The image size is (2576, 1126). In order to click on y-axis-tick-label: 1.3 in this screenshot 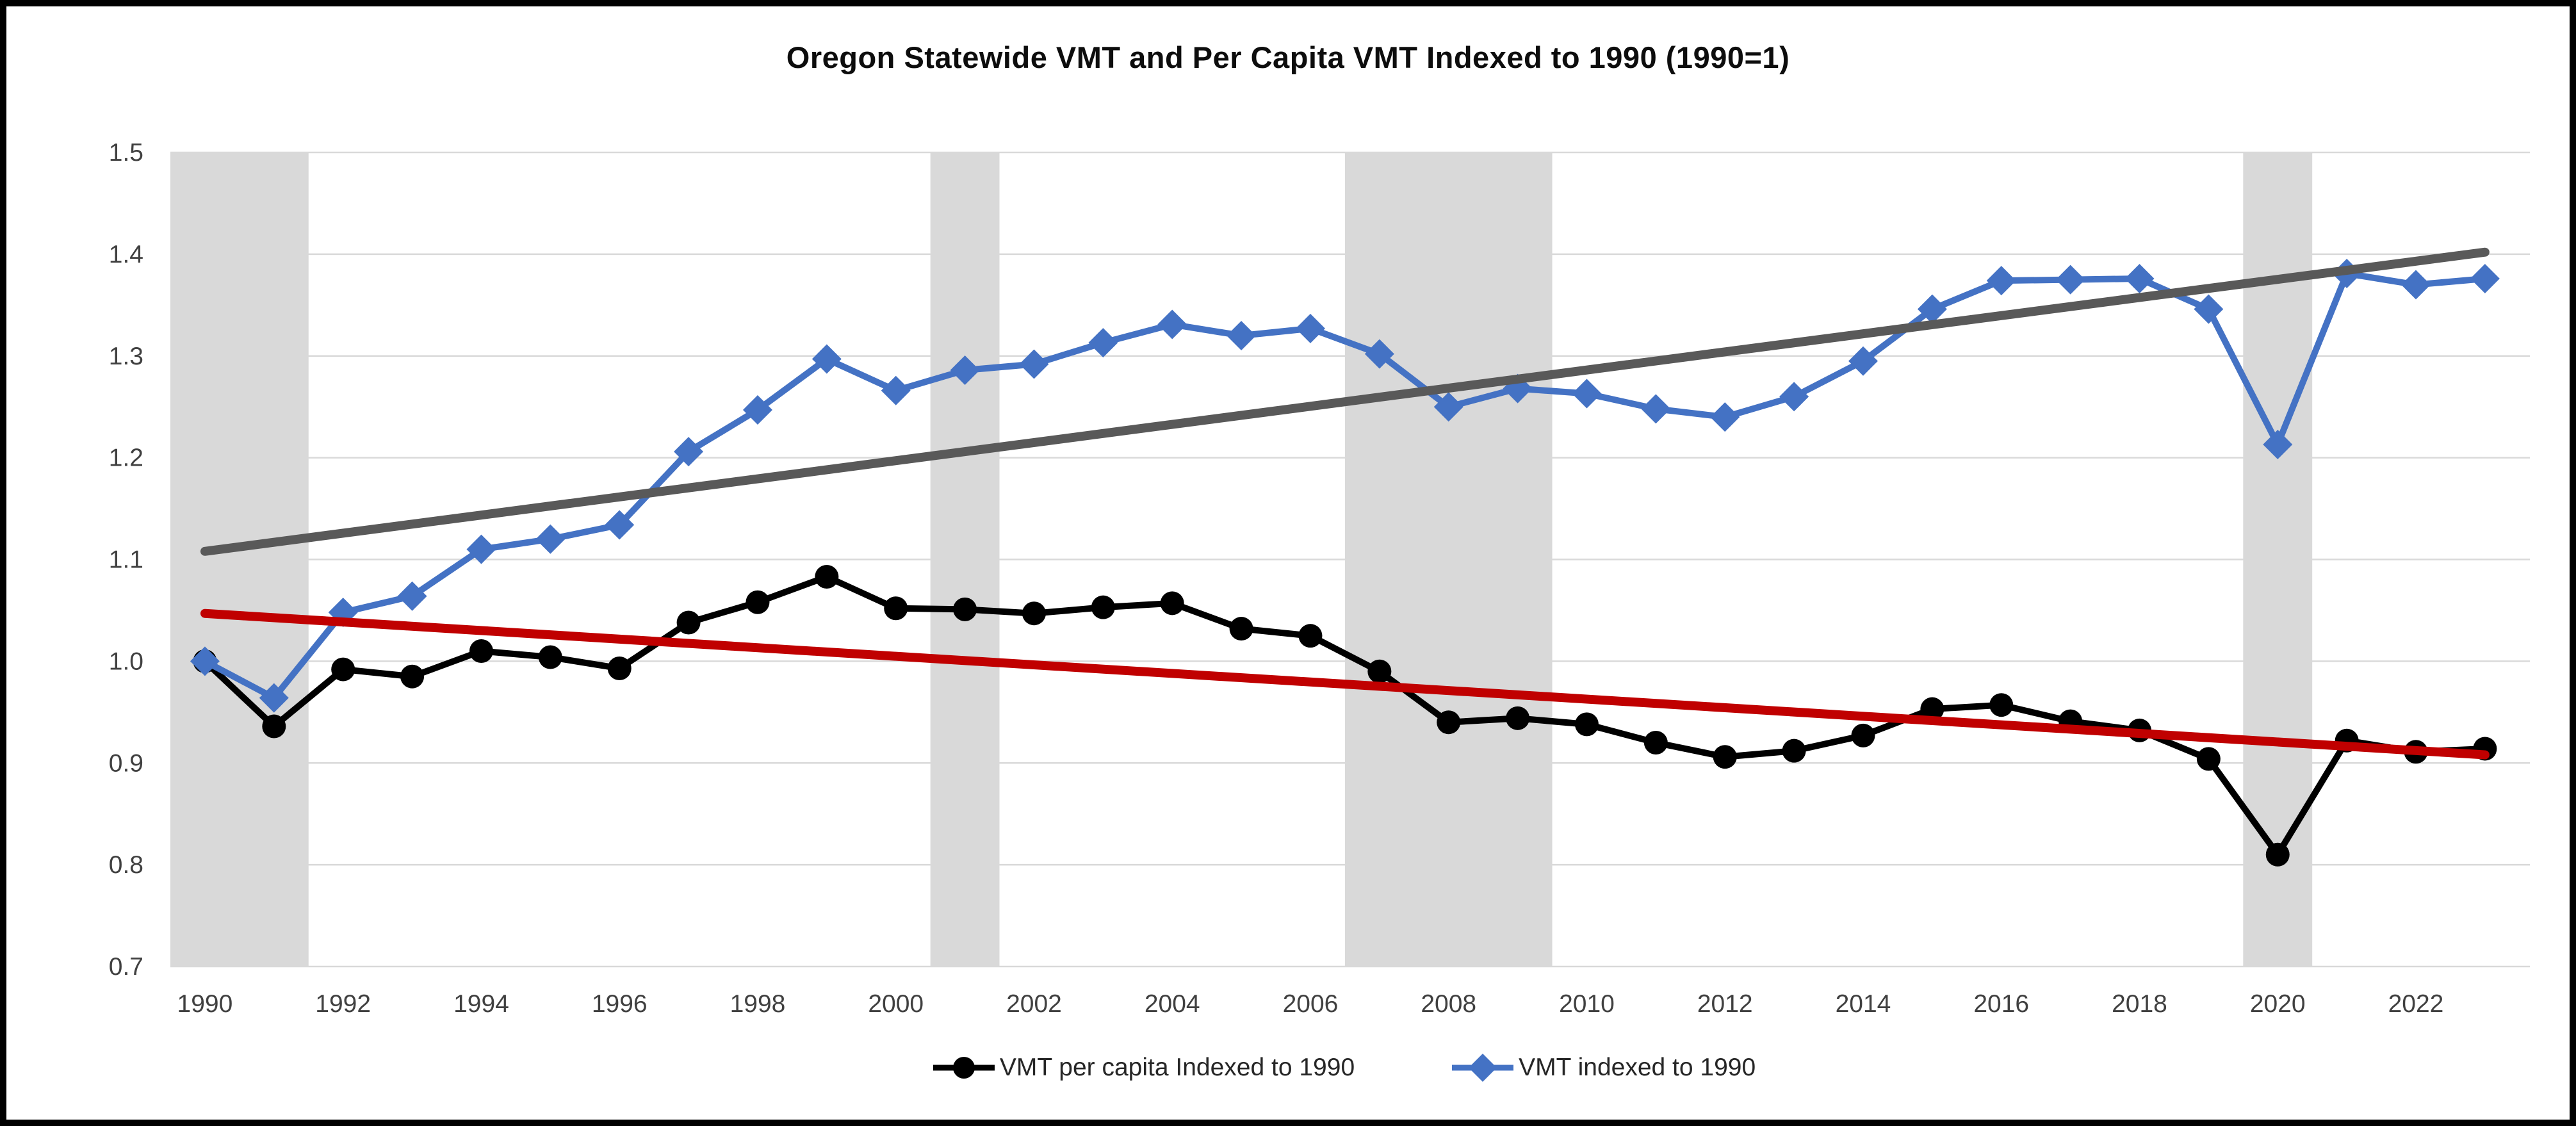, I will do `click(126, 357)`.